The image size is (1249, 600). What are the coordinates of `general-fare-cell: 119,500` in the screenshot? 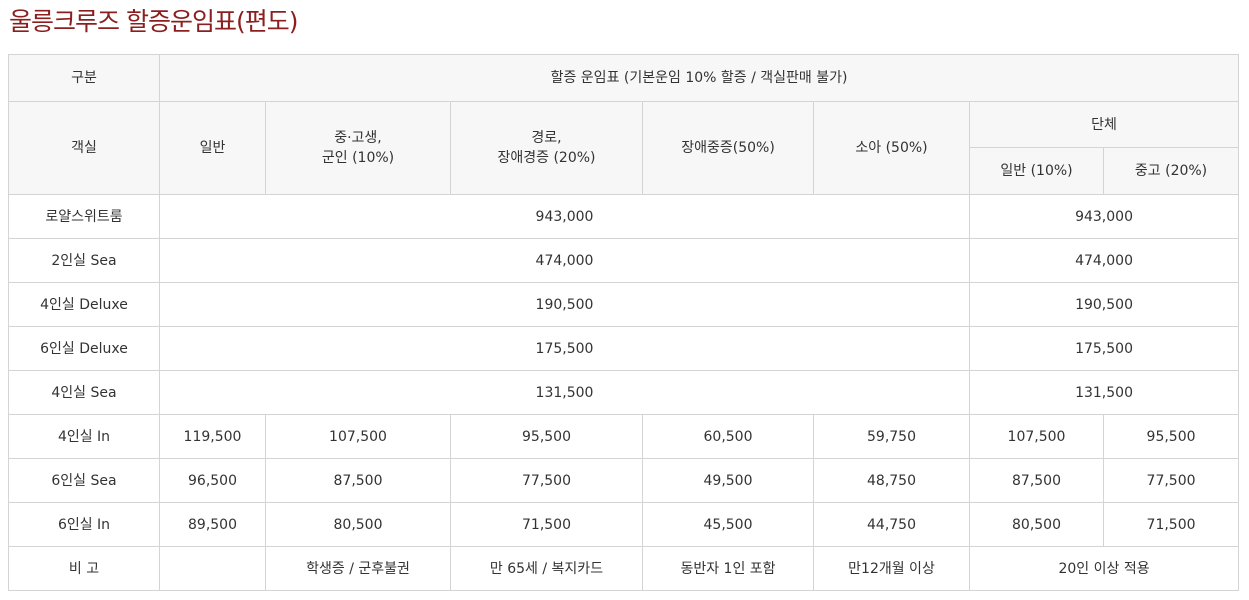 It's located at (212, 436).